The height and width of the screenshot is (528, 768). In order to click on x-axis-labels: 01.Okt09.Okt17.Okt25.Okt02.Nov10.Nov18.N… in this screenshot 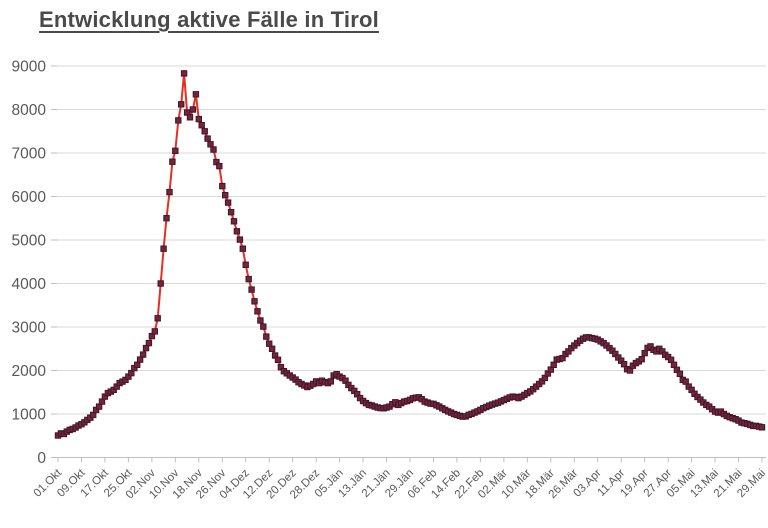, I will do `click(400, 484)`.